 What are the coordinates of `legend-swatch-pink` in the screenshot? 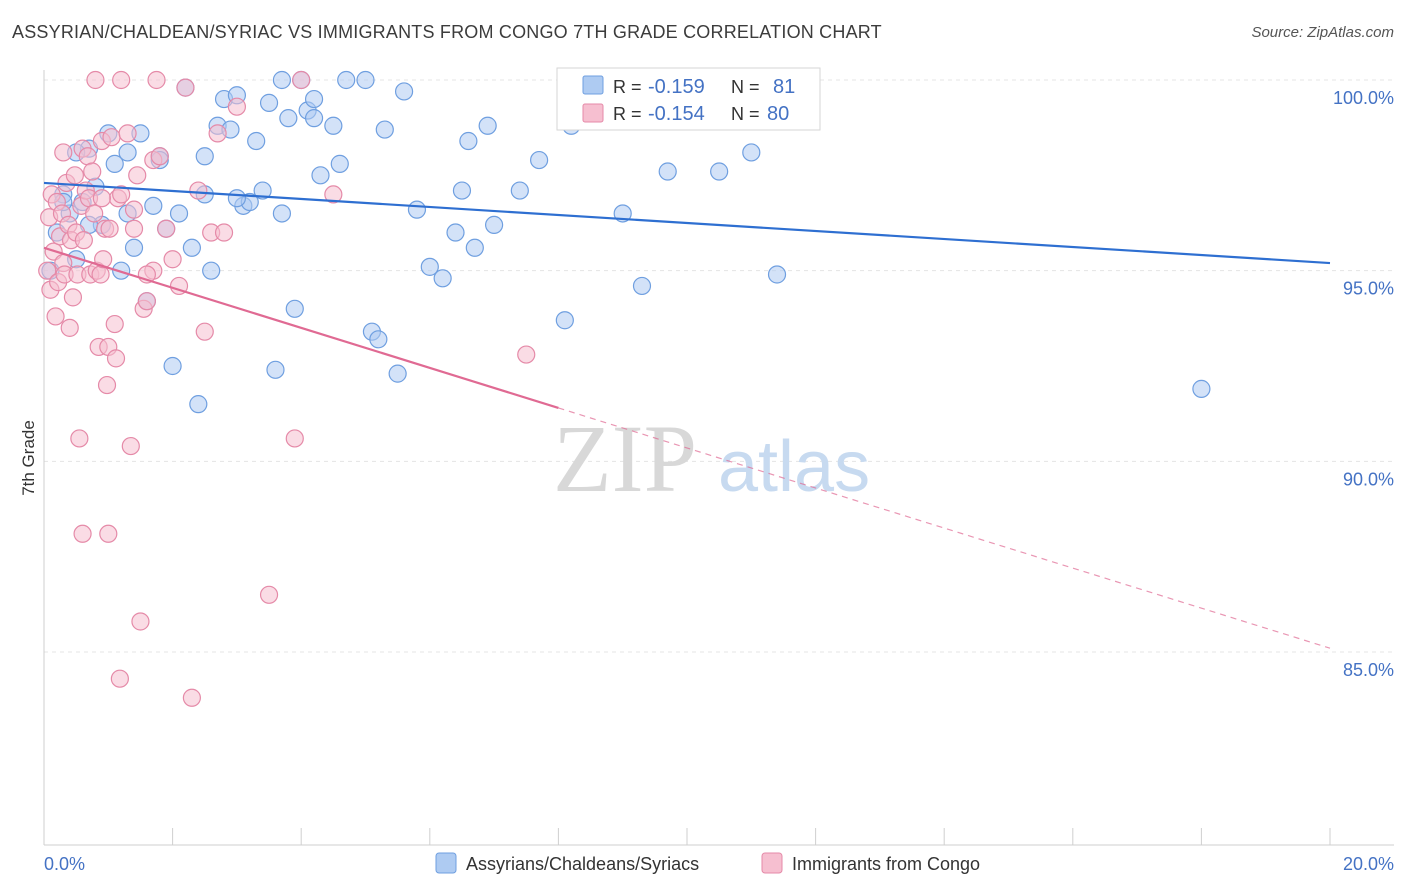 It's located at (593, 113).